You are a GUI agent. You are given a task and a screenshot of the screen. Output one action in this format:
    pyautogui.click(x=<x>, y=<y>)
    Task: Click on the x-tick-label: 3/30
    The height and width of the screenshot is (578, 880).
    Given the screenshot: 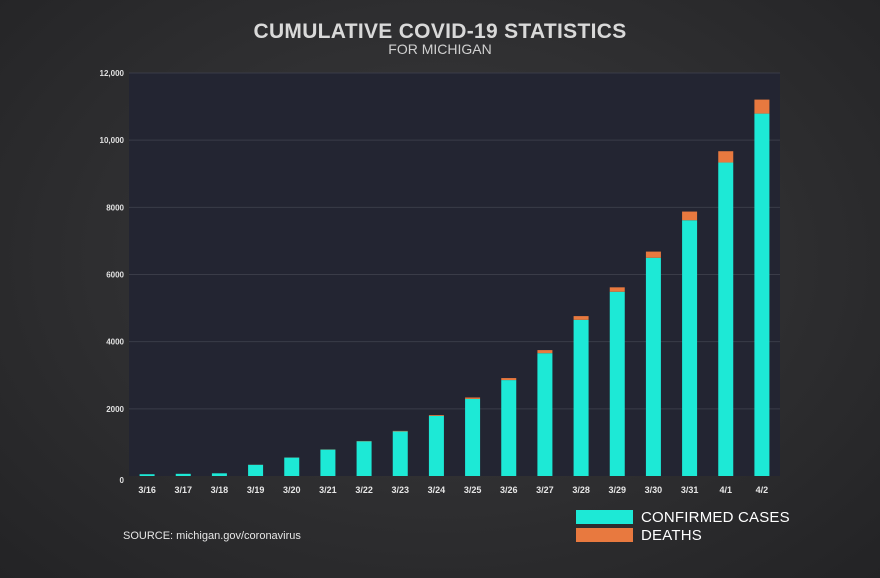 What is the action you would take?
    pyautogui.click(x=654, y=490)
    